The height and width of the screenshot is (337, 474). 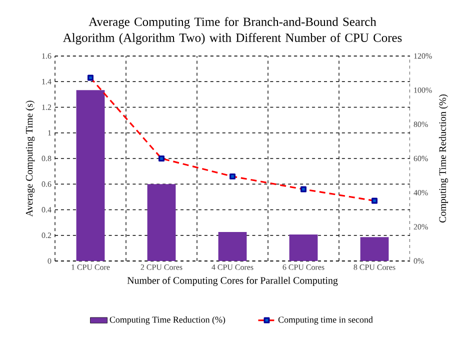 What do you see at coordinates (232, 30) in the screenshot?
I see `chart-title: Average Computing Time for Branch-and-Bound Search Algorithm (Algorithm Two) with Different Number of CPU Cores` at bounding box center [232, 30].